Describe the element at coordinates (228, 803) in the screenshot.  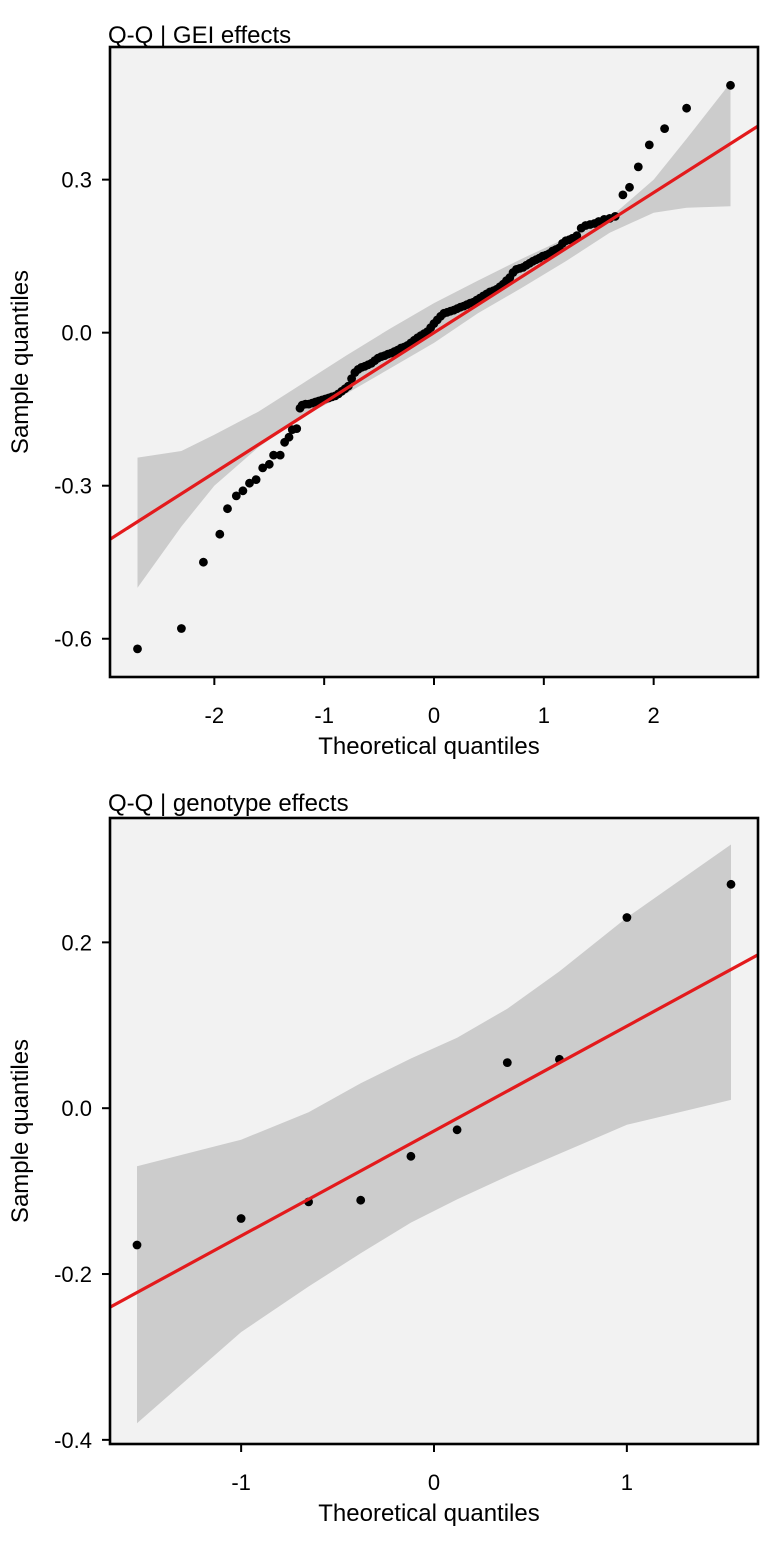
I see `chart-title: Q-Q | genotype effects` at that location.